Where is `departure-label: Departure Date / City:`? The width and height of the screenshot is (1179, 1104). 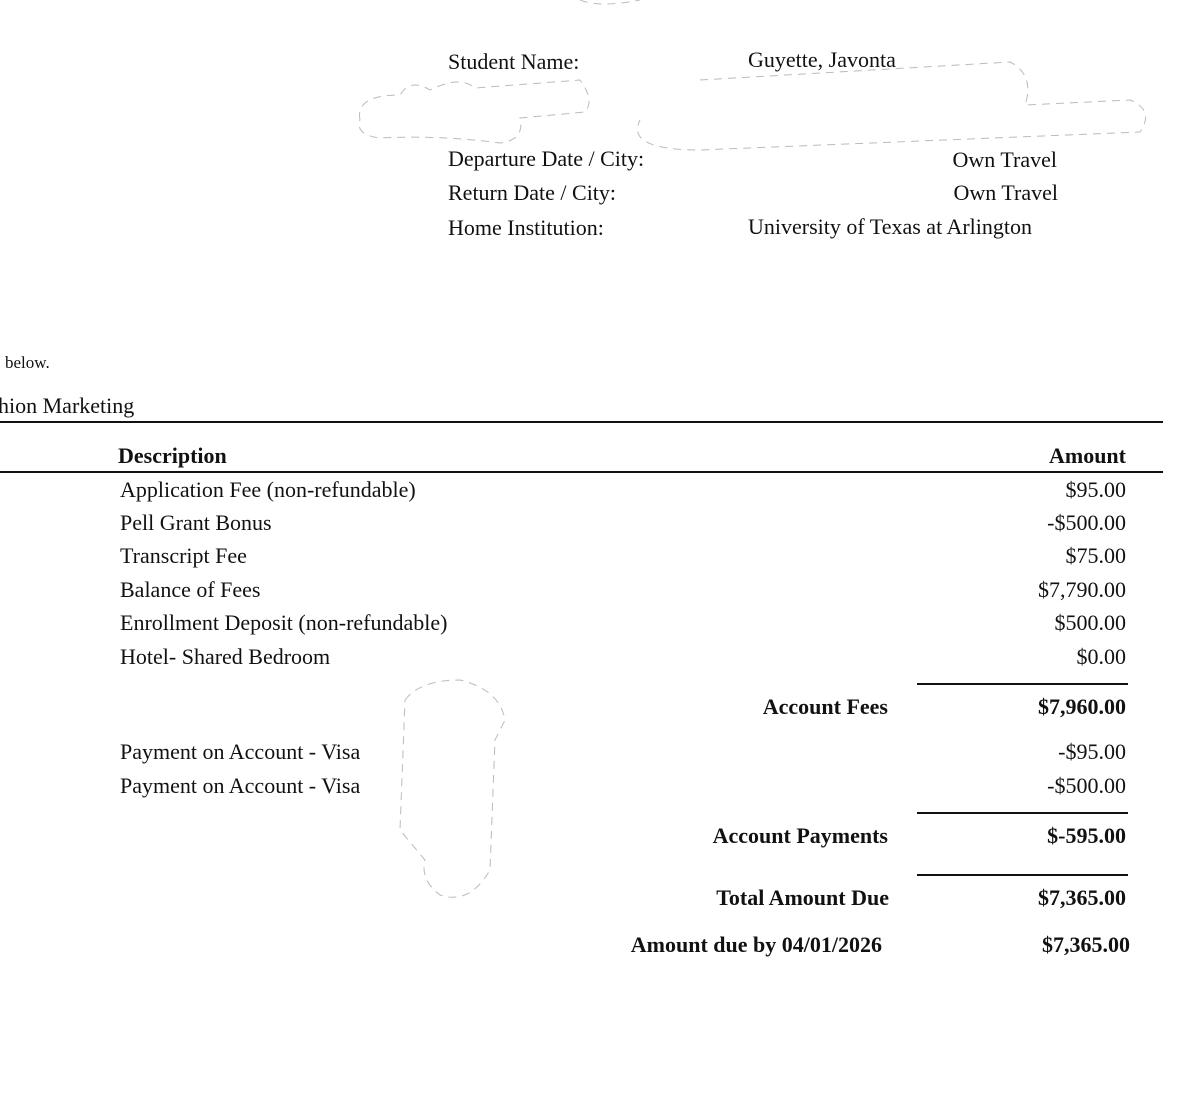
departure-label: Departure Date / City: is located at coordinates (546, 158).